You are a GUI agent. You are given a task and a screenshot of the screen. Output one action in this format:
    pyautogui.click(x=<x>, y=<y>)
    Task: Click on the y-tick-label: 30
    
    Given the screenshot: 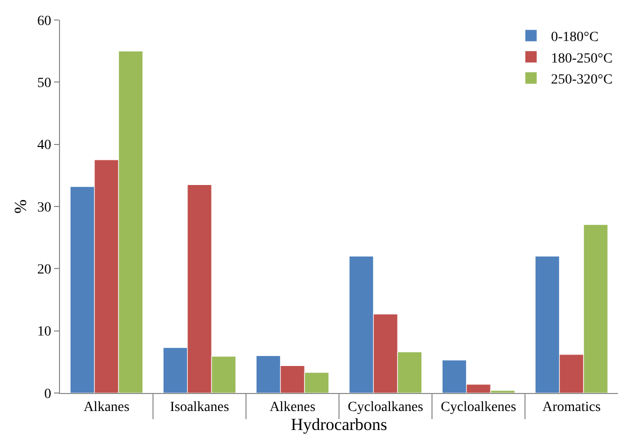 What is the action you would take?
    pyautogui.click(x=44, y=208)
    